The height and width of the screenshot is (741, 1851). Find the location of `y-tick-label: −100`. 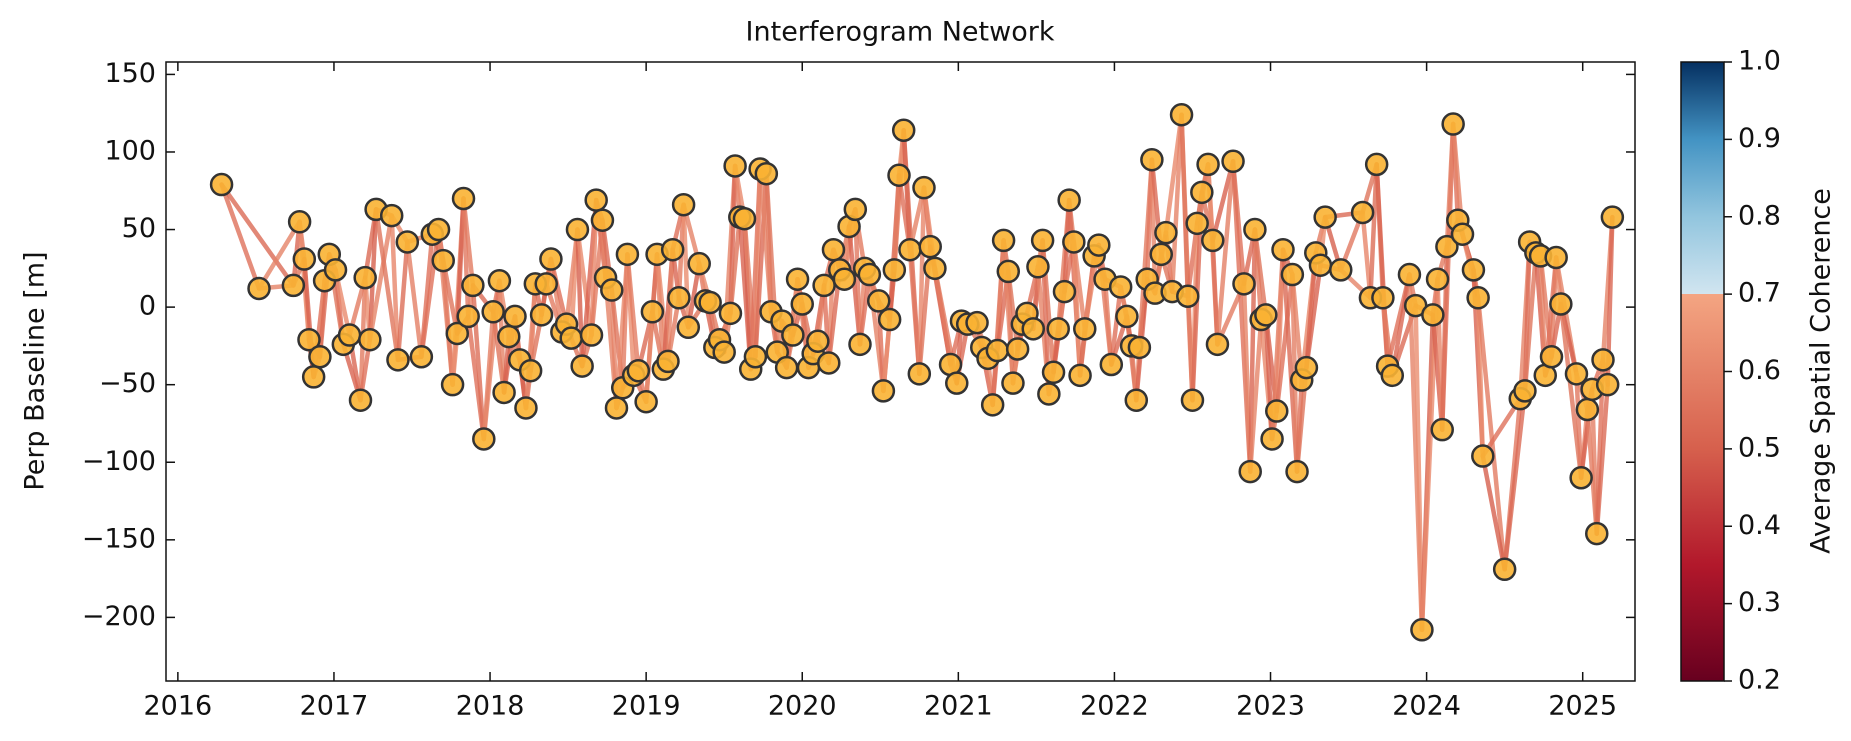

y-tick-label: −100 is located at coordinates (119, 461).